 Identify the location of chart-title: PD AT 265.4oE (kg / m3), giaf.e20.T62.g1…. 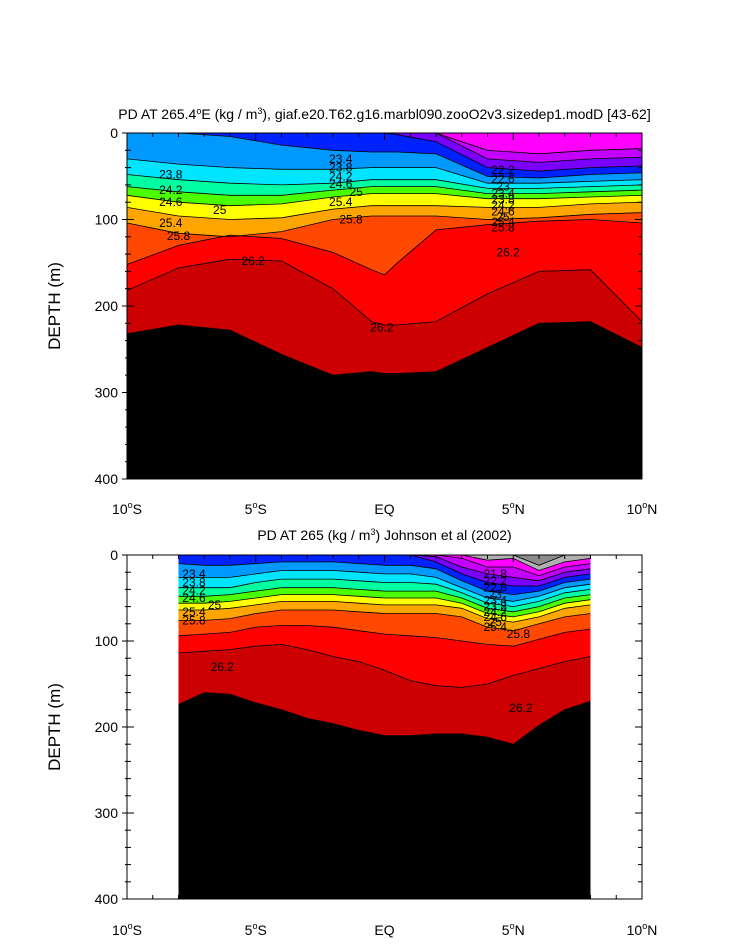
(384, 114).